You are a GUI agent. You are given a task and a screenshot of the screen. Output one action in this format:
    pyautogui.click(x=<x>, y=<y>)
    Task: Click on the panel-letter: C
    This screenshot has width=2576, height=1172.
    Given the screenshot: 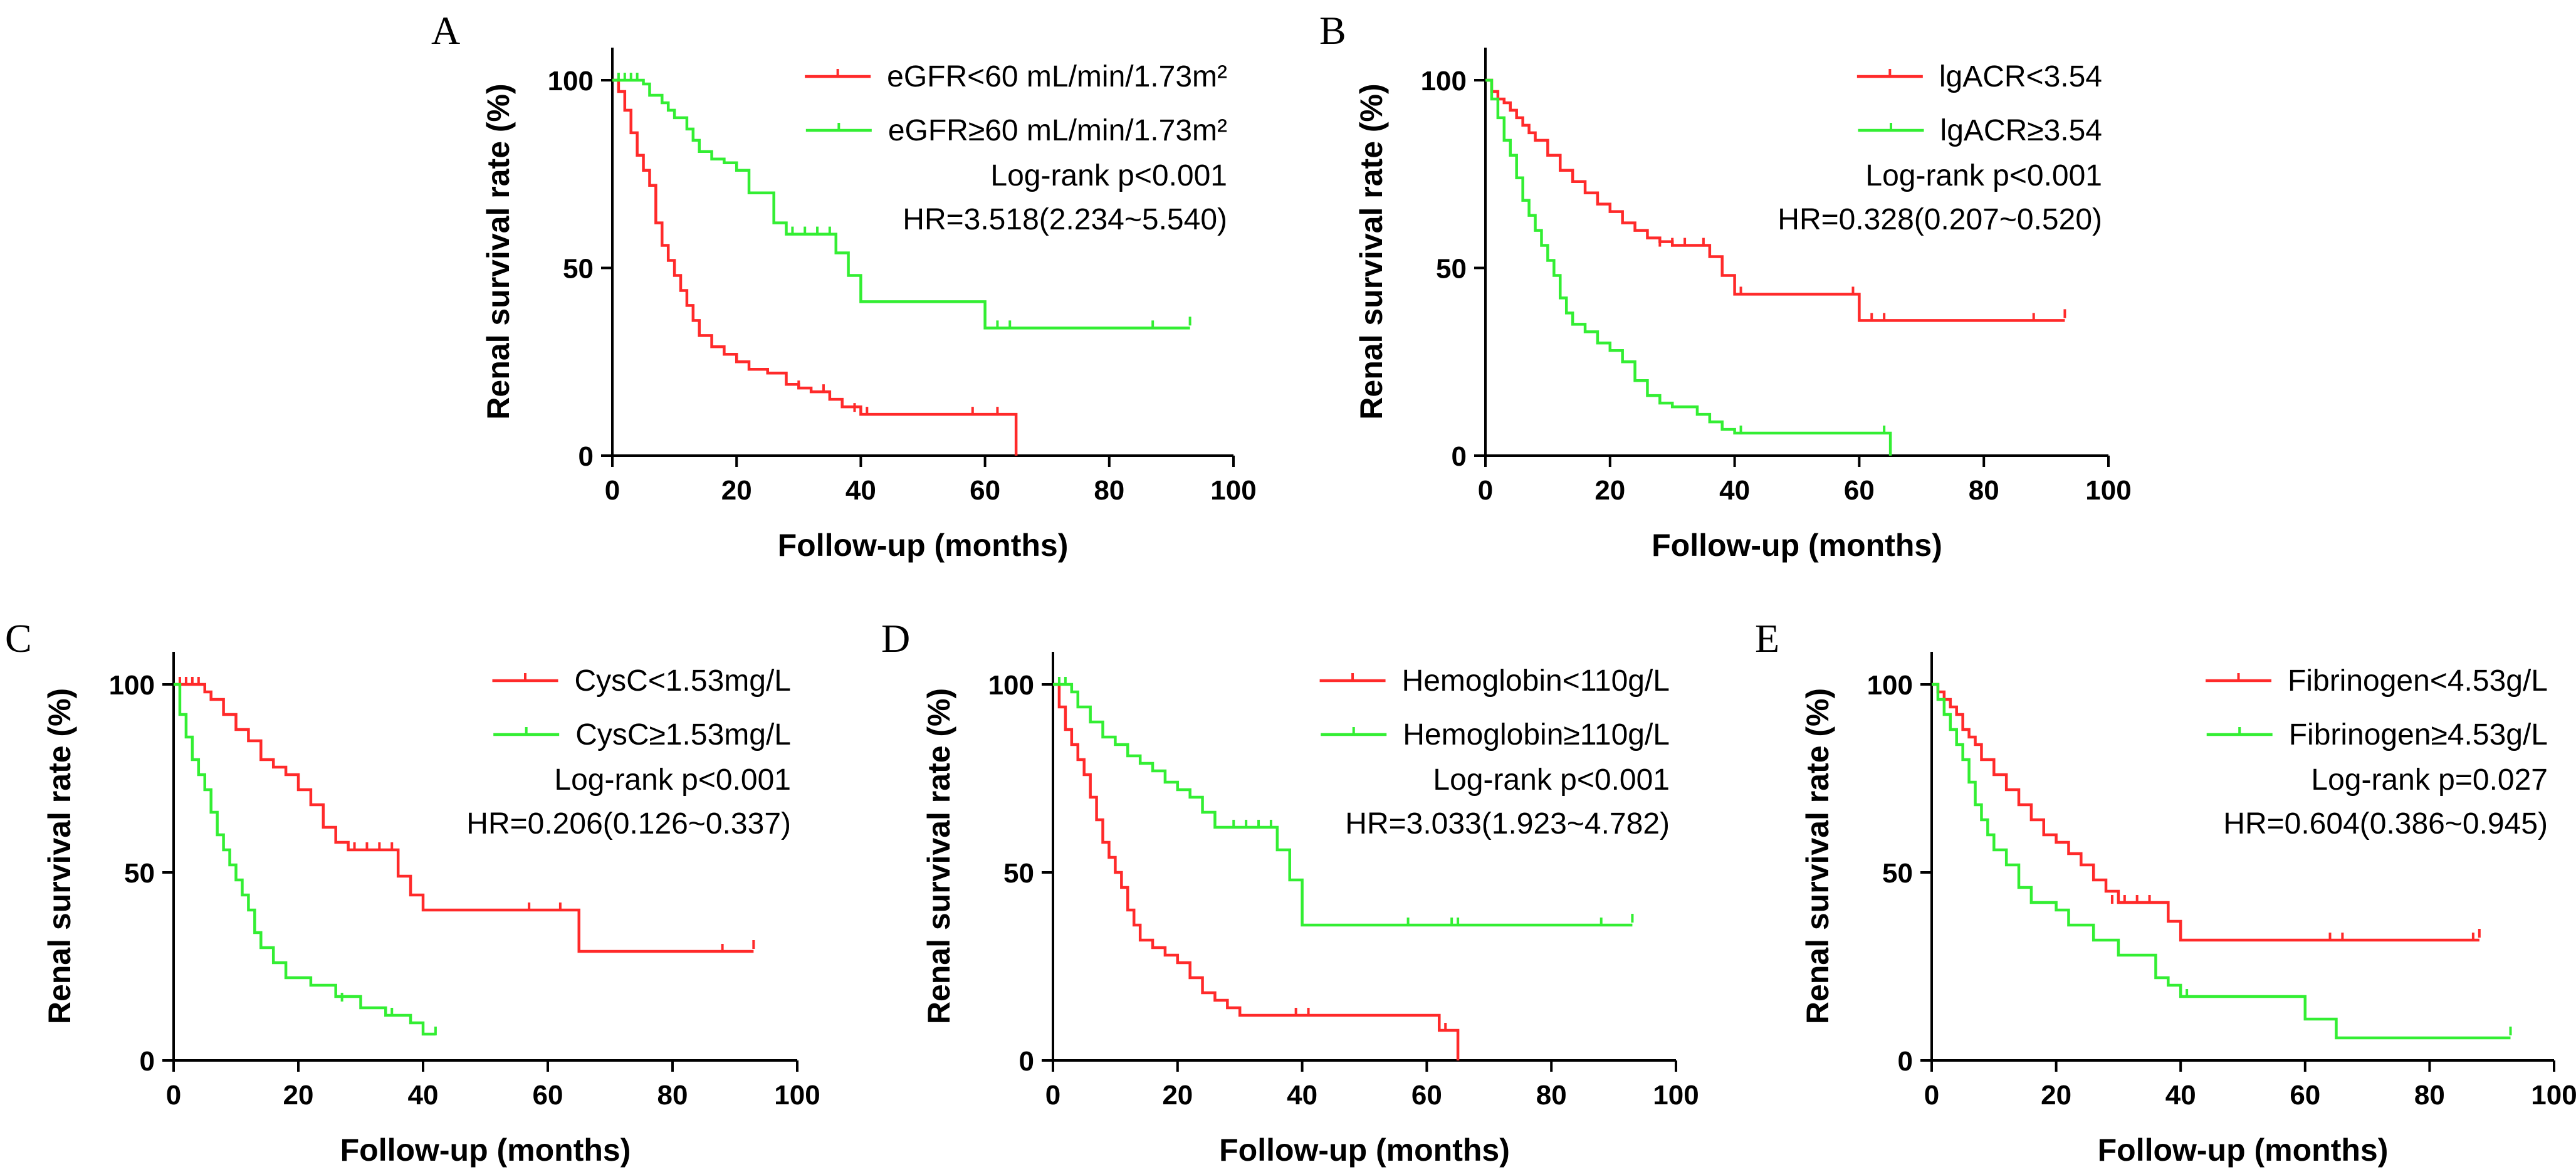 What is the action you would take?
    pyautogui.click(x=18, y=638)
    